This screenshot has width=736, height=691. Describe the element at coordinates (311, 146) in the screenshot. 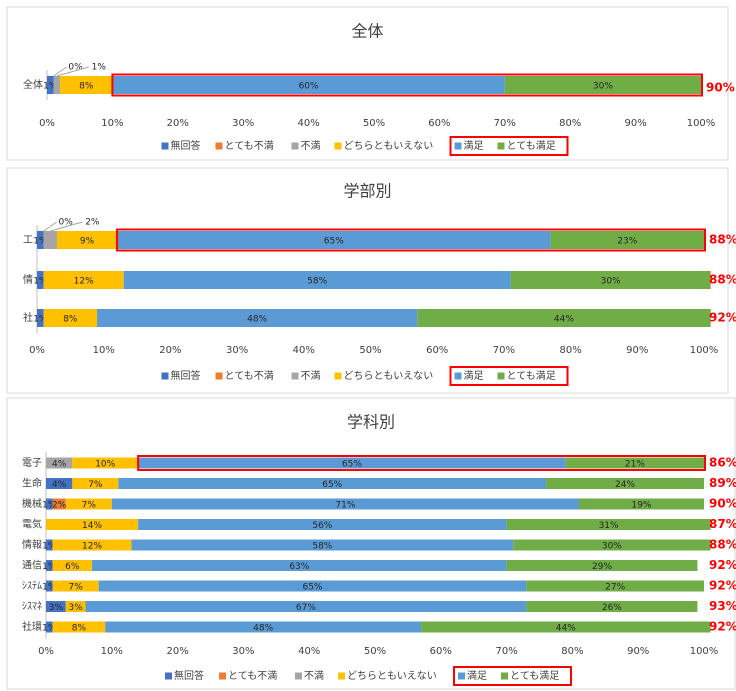

I see `legend-label: 不満` at that location.